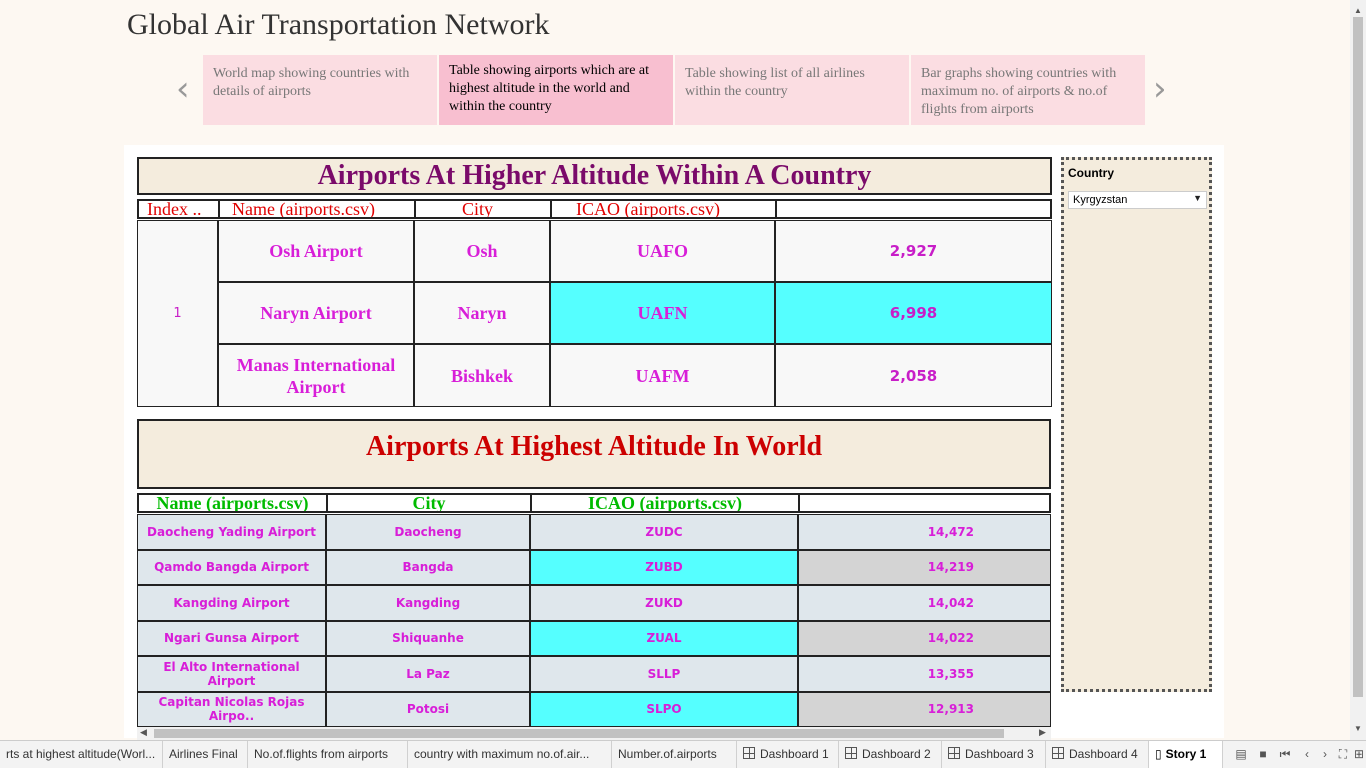  Describe the element at coordinates (913, 375) in the screenshot. I see `altitude-cell: 2,058` at that location.